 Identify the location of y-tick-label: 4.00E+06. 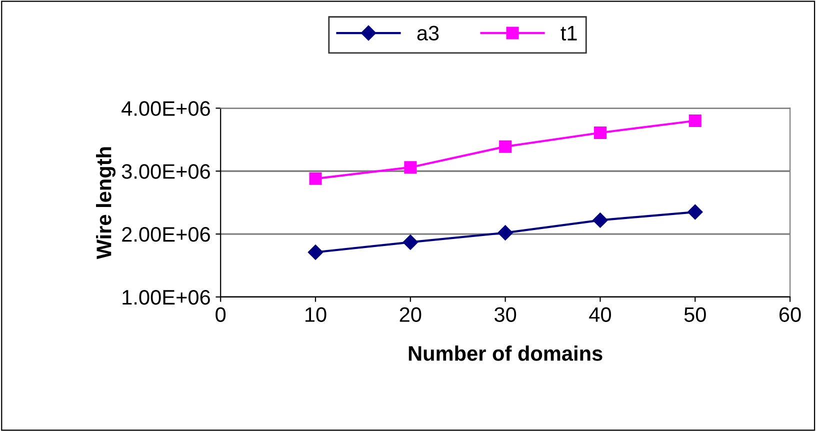
(166, 108).